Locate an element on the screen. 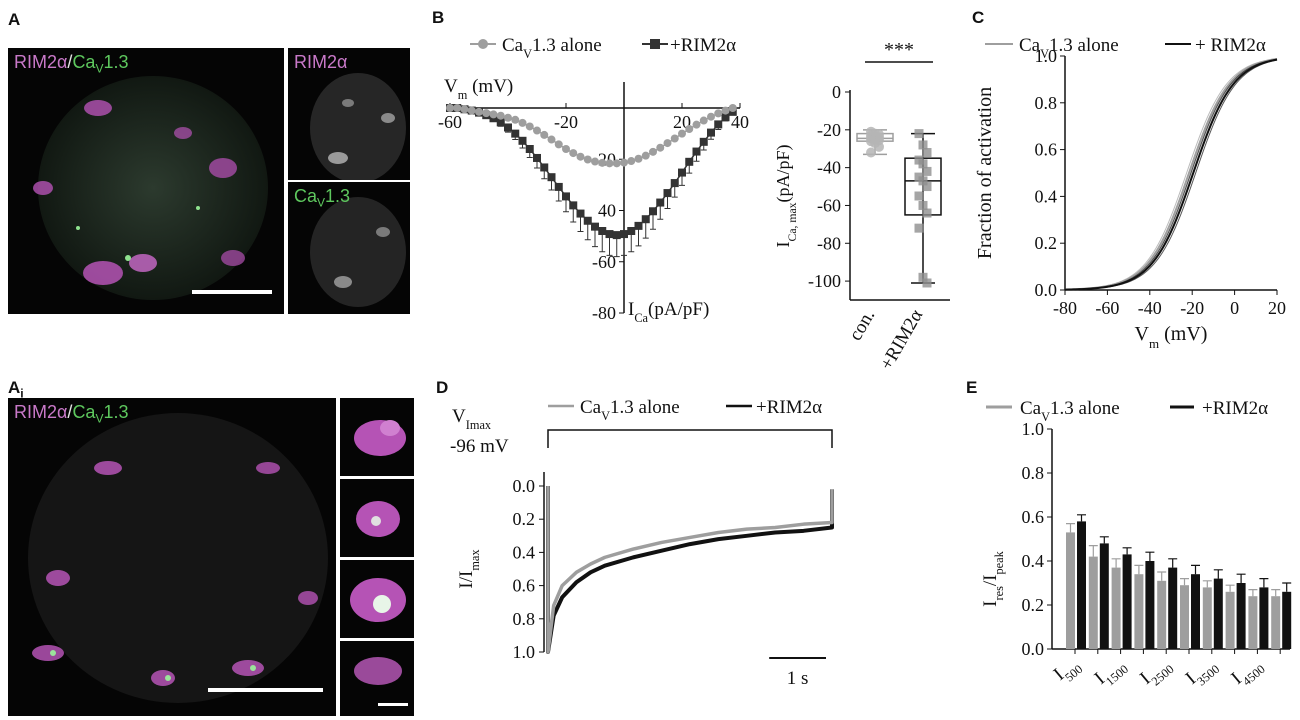 The image size is (1300, 720). x-tick-label-c: -80 is located at coordinates (1065, 308).